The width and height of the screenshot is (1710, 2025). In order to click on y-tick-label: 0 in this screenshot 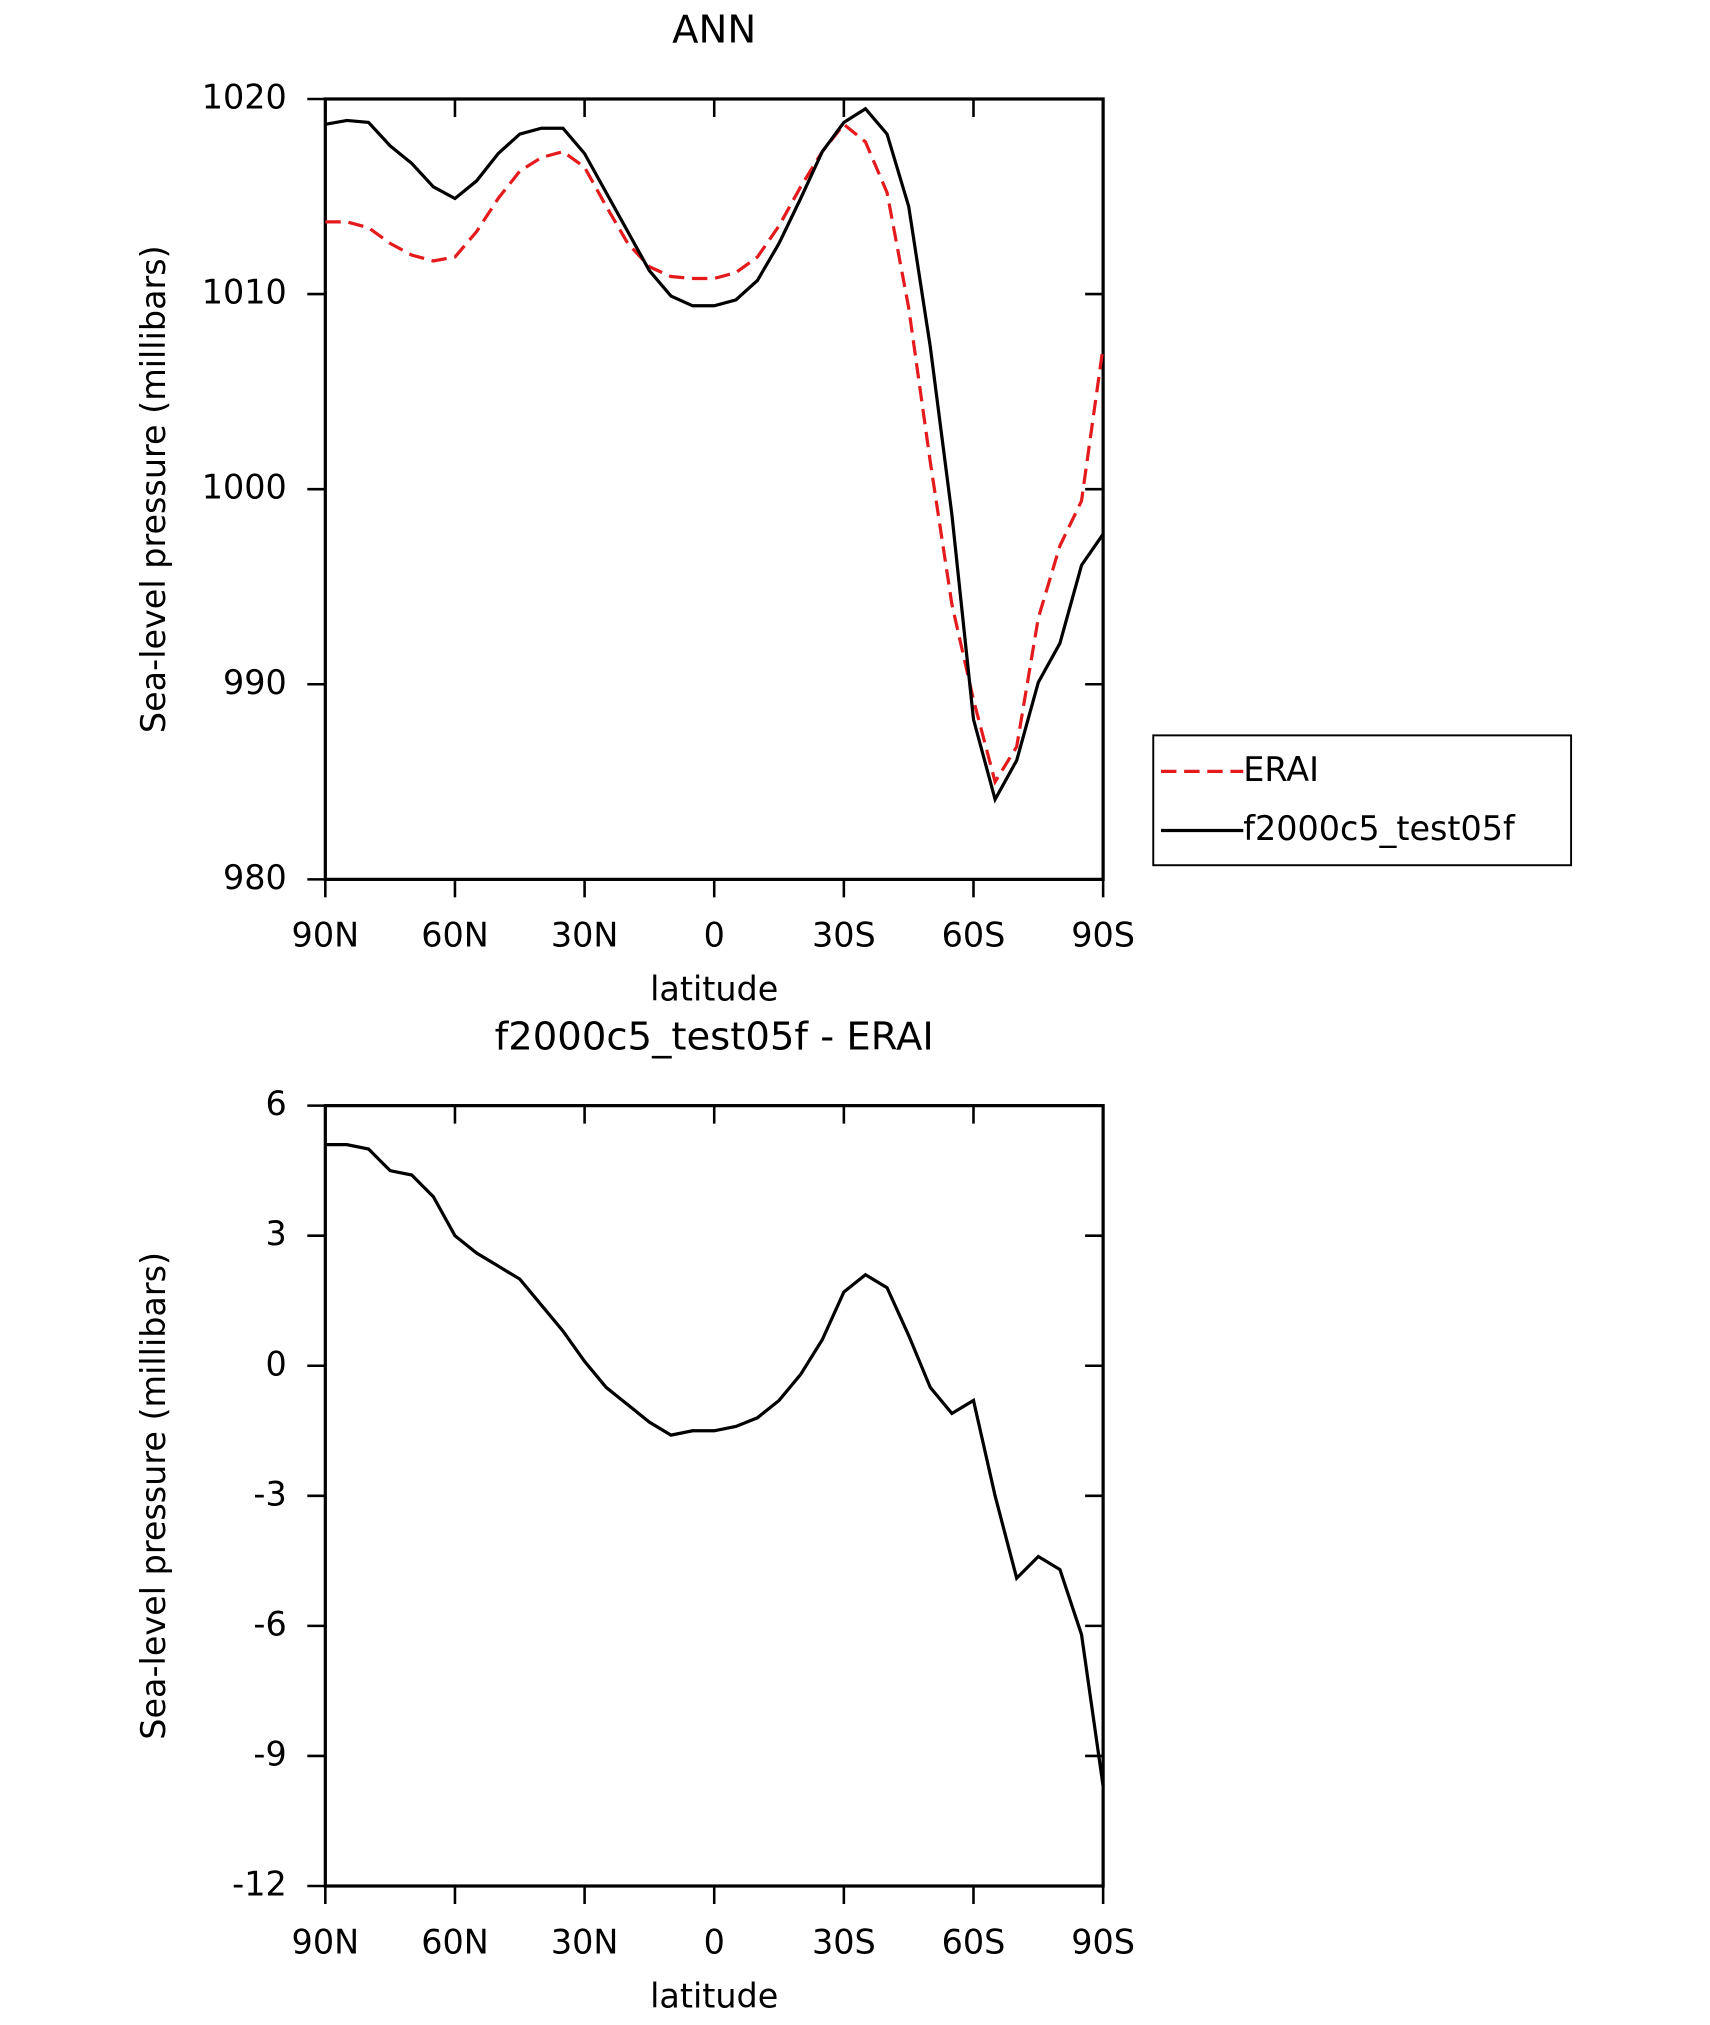, I will do `click(275, 1363)`.